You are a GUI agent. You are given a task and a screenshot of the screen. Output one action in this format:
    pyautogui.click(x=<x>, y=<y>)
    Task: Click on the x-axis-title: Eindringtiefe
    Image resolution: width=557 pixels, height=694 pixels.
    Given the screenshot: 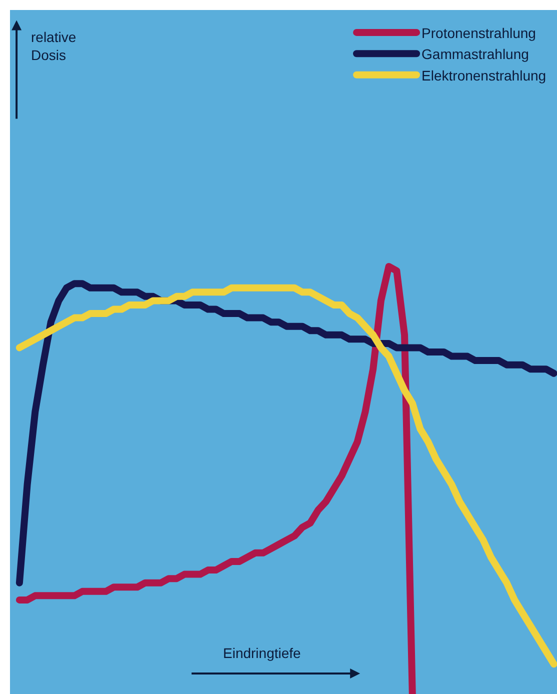 What is the action you would take?
    pyautogui.click(x=262, y=653)
    